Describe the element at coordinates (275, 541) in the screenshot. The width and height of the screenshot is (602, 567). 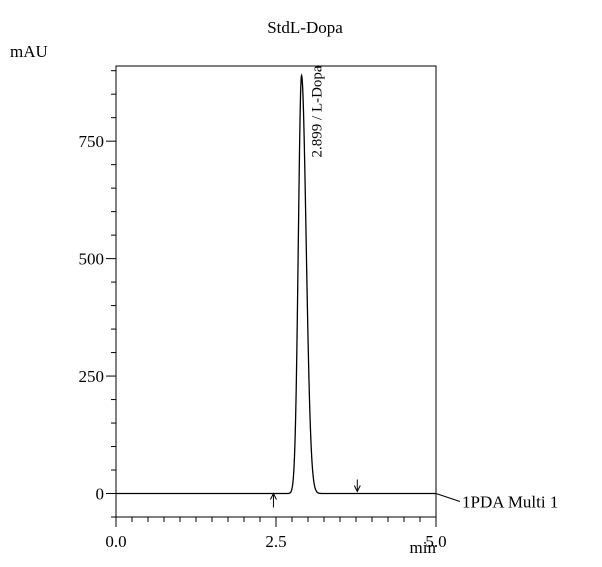
I see `x-tick-label-1: 2.5` at that location.